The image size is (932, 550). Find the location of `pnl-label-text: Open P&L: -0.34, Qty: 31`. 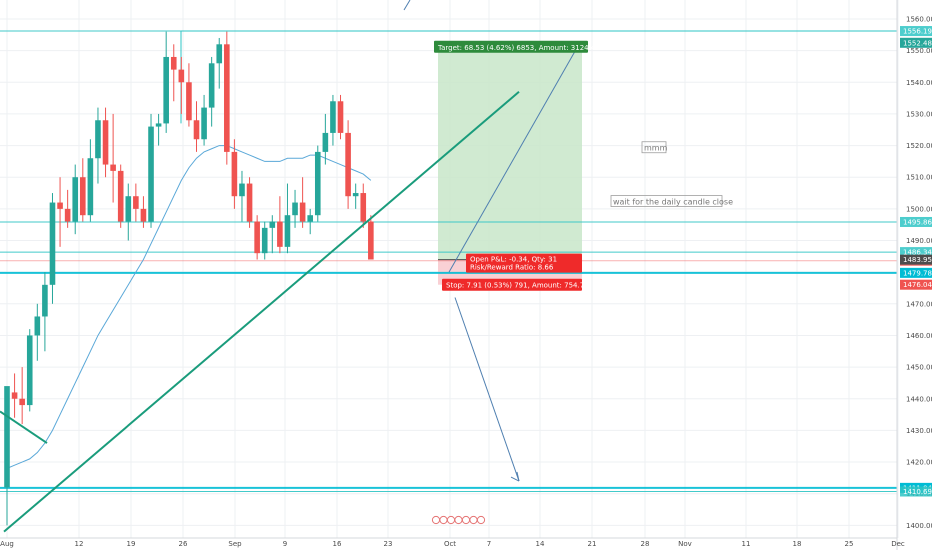

pnl-label-text: Open P&L: -0.34, Qty: 31 is located at coordinates (513, 260).